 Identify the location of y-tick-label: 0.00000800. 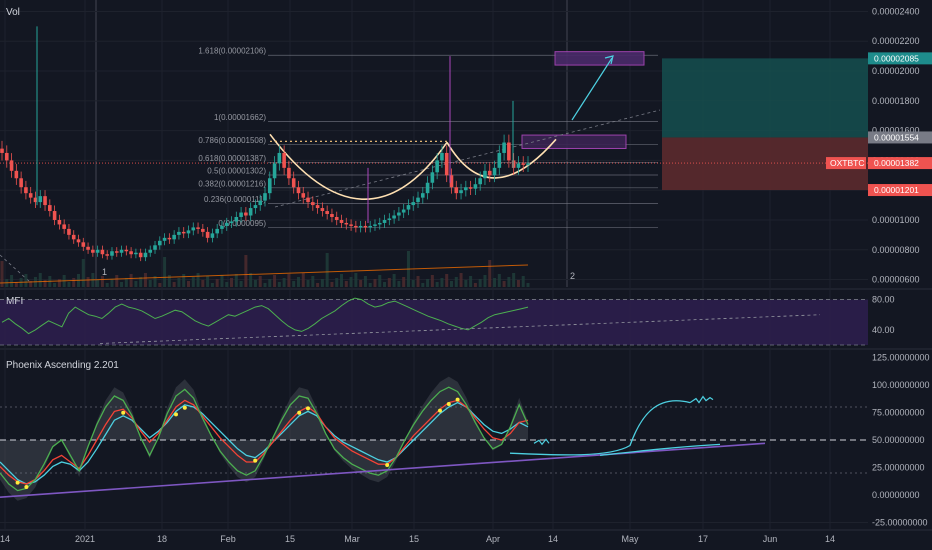
(896, 250).